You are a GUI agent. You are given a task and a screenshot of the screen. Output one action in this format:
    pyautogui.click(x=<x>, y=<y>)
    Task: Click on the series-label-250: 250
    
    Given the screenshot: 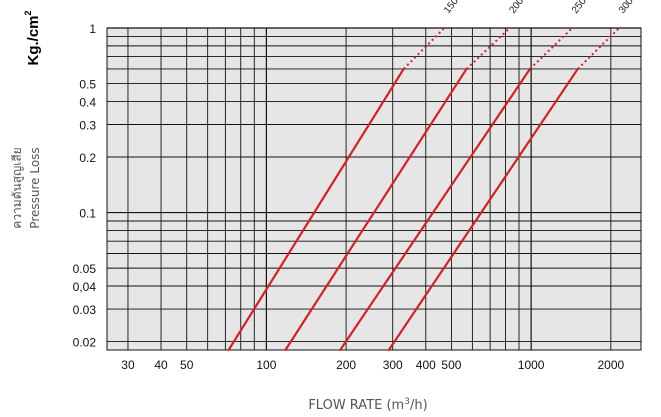 What is the action you would take?
    pyautogui.click(x=579, y=8)
    